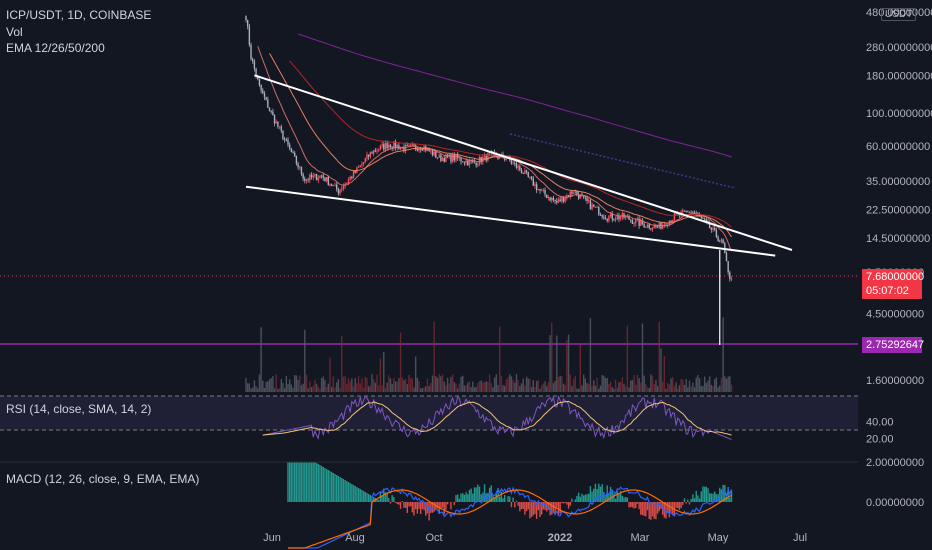 This screenshot has height=550, width=932. What do you see at coordinates (510, 221) in the screenshot?
I see `trendline-lower` at bounding box center [510, 221].